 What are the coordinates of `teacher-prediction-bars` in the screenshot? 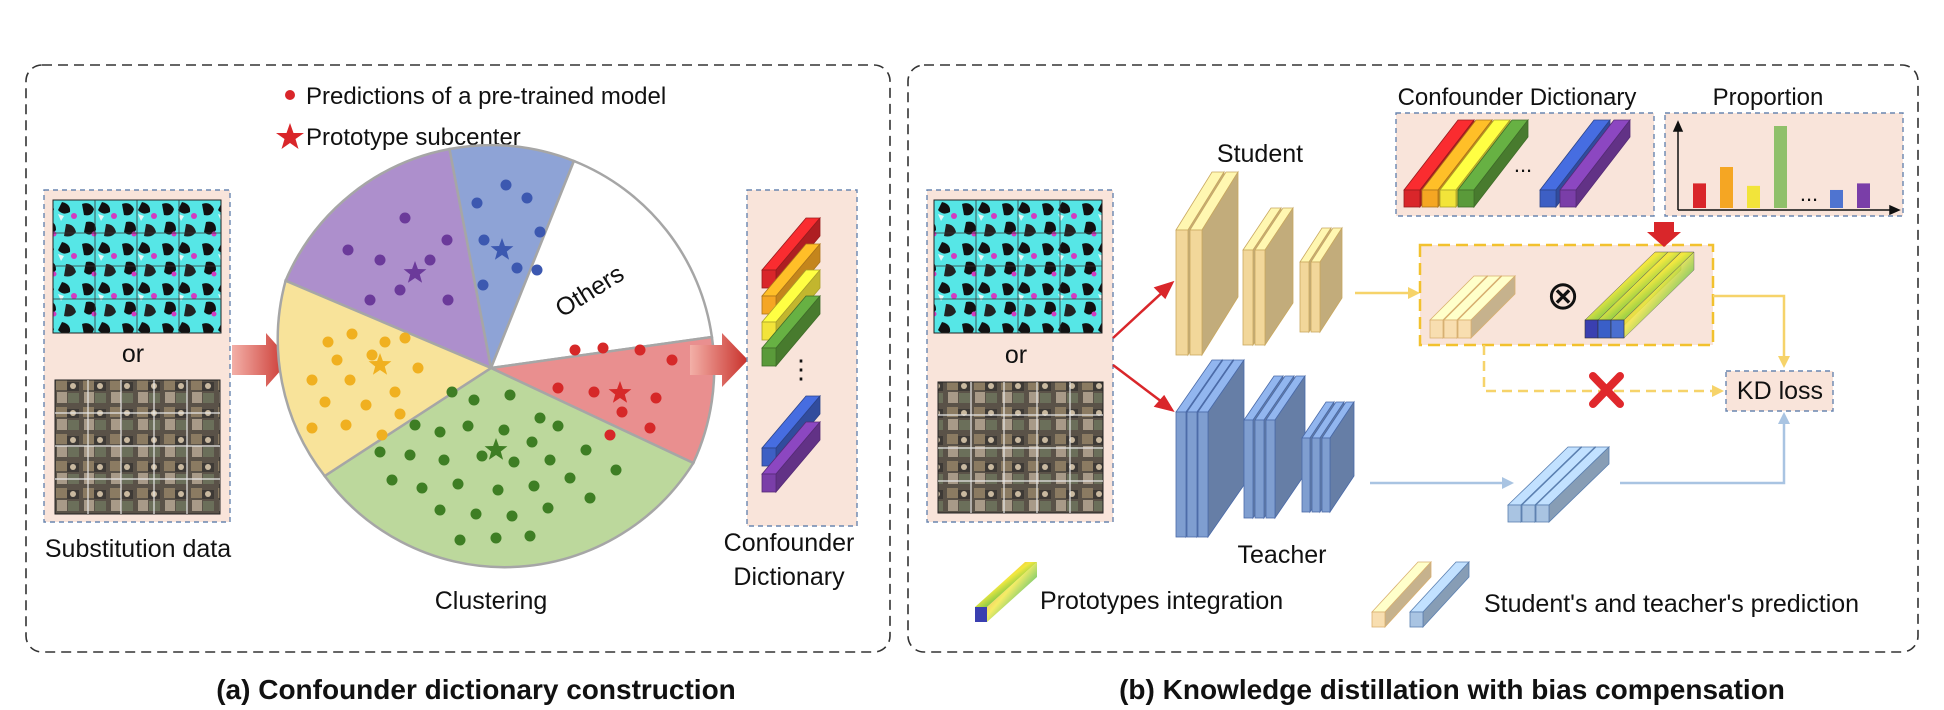 It's located at (1558, 484).